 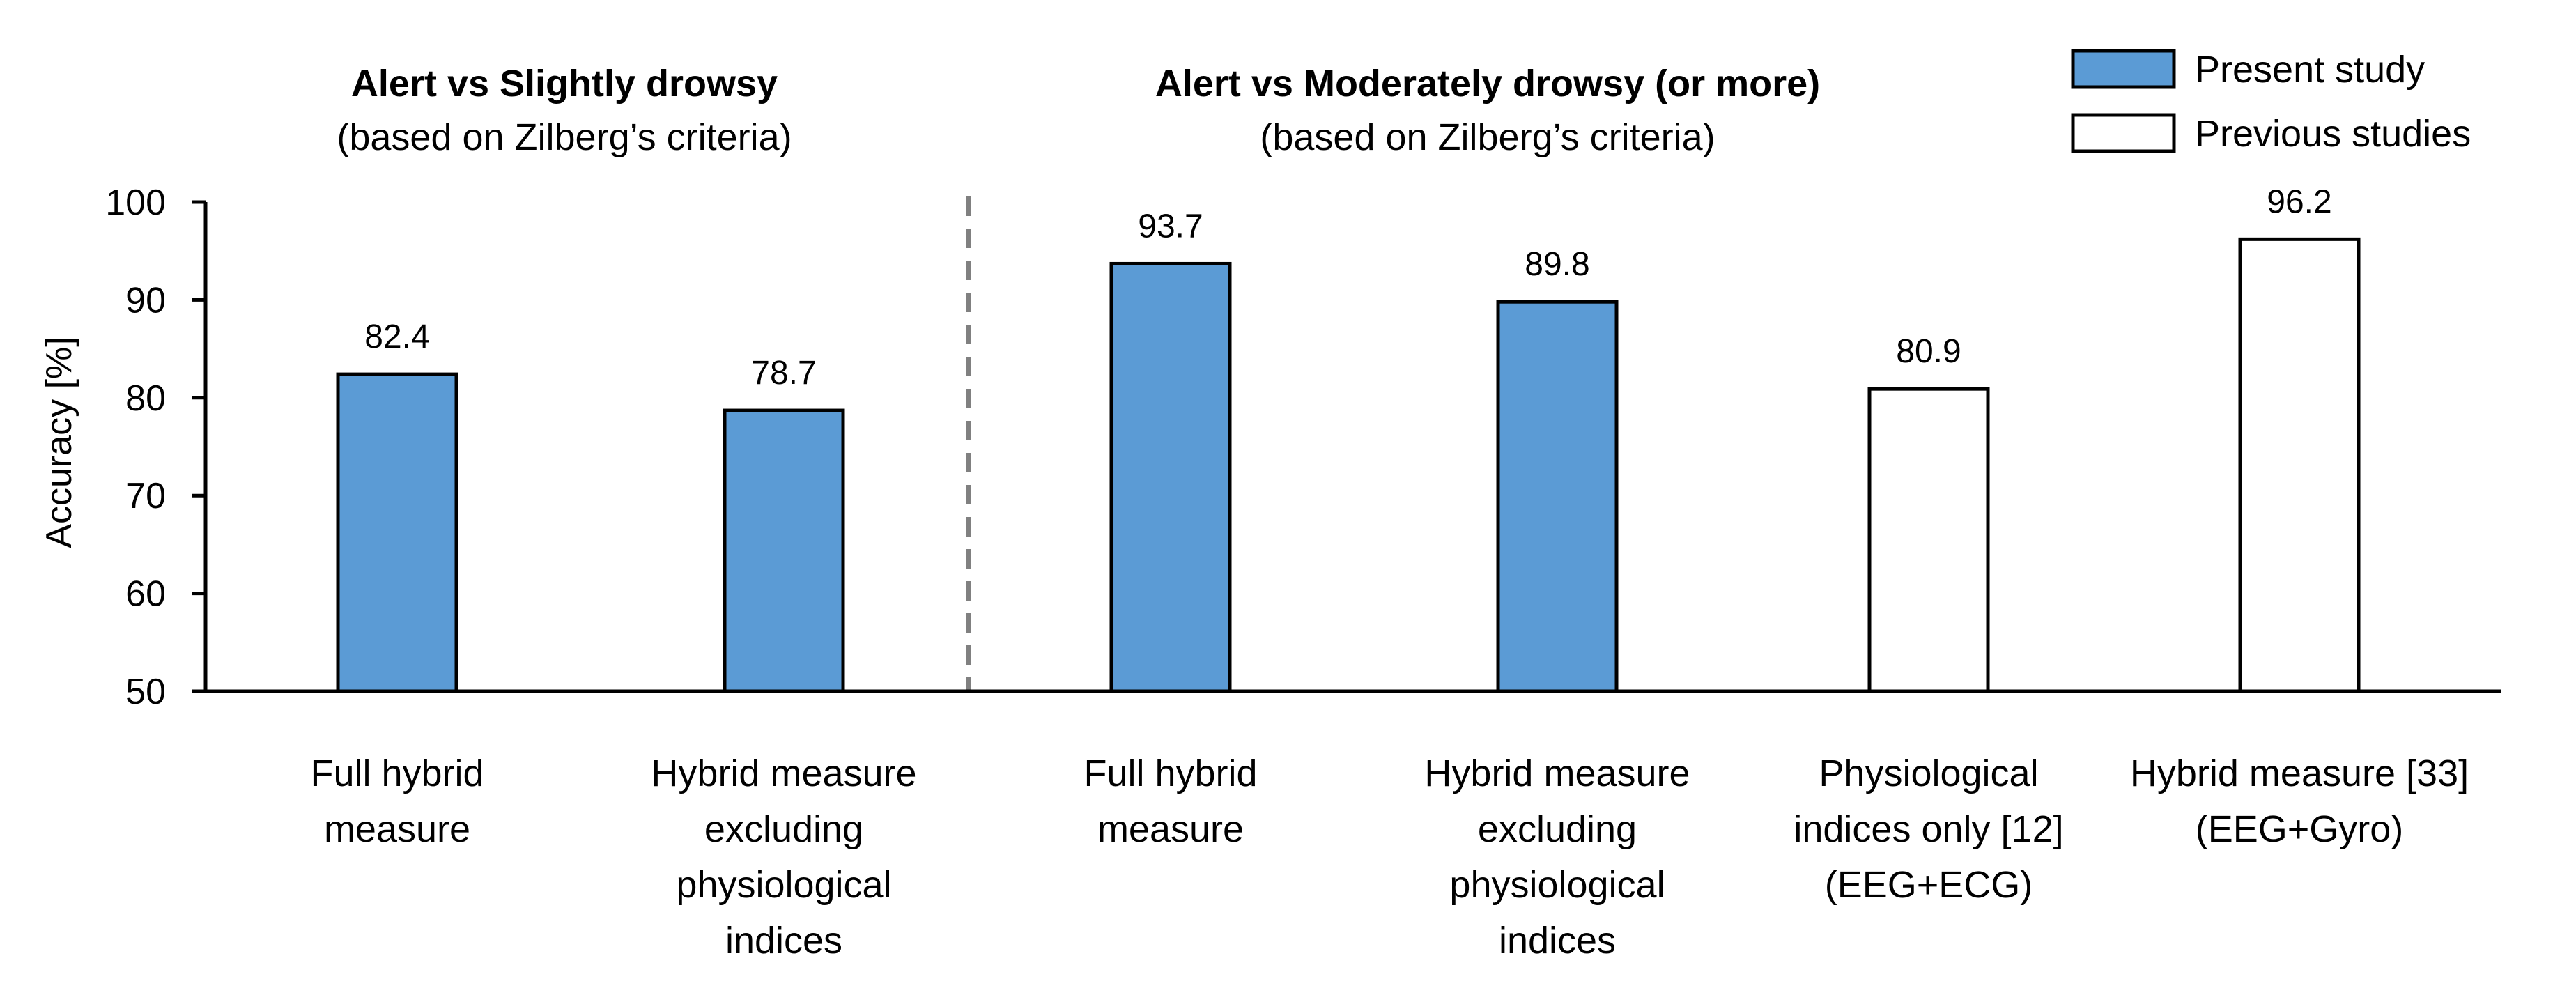 I want to click on legend-swatch-previous-studies, so click(x=2123, y=133).